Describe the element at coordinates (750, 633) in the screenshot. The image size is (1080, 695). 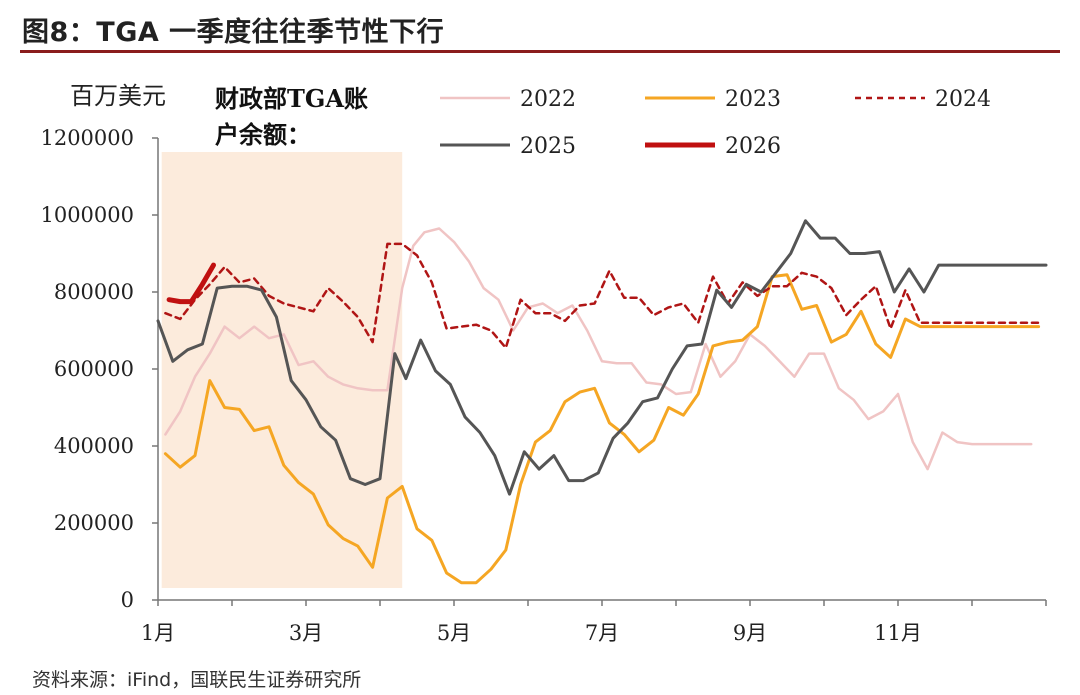
I see `x-tick-label: 9月` at that location.